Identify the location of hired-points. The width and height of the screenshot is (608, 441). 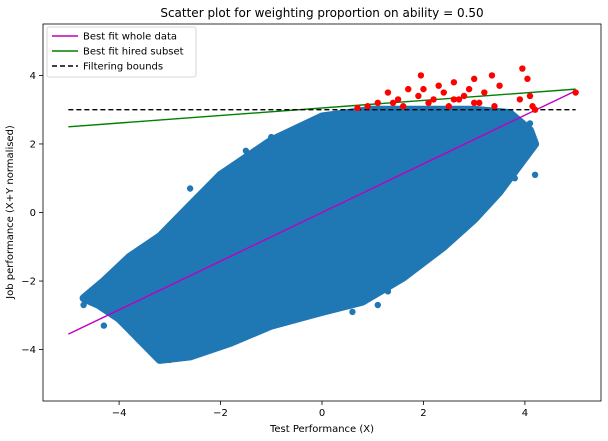
(466, 89).